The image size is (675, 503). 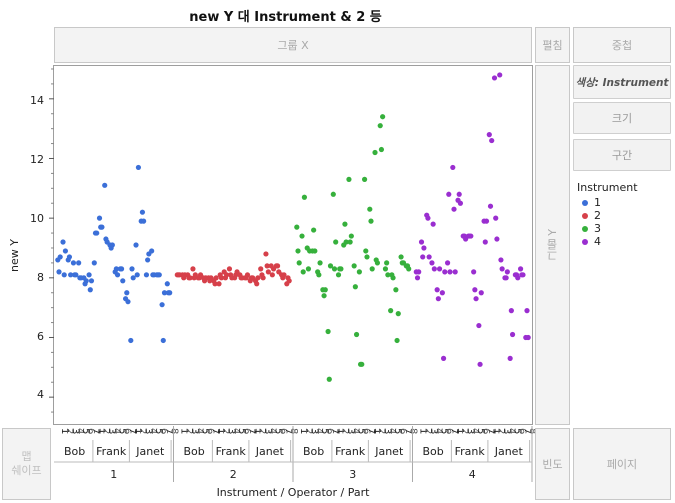 What do you see at coordinates (552, 245) in the screenshot?
I see `group-y-zone: 그룹 Y` at bounding box center [552, 245].